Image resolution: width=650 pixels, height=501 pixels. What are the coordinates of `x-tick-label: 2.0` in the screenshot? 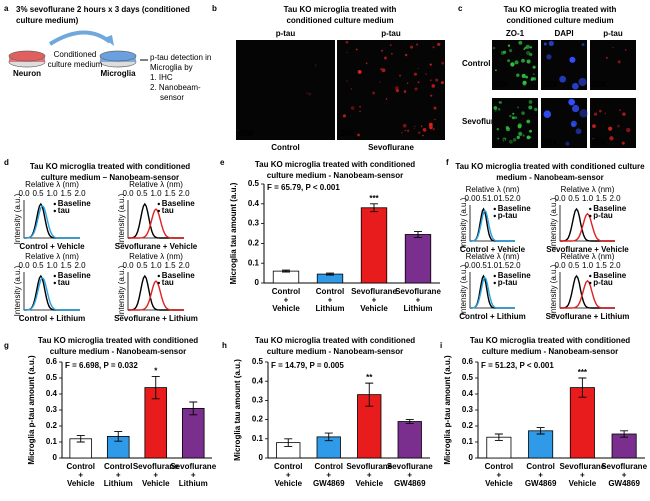 It's located at (515, 198).